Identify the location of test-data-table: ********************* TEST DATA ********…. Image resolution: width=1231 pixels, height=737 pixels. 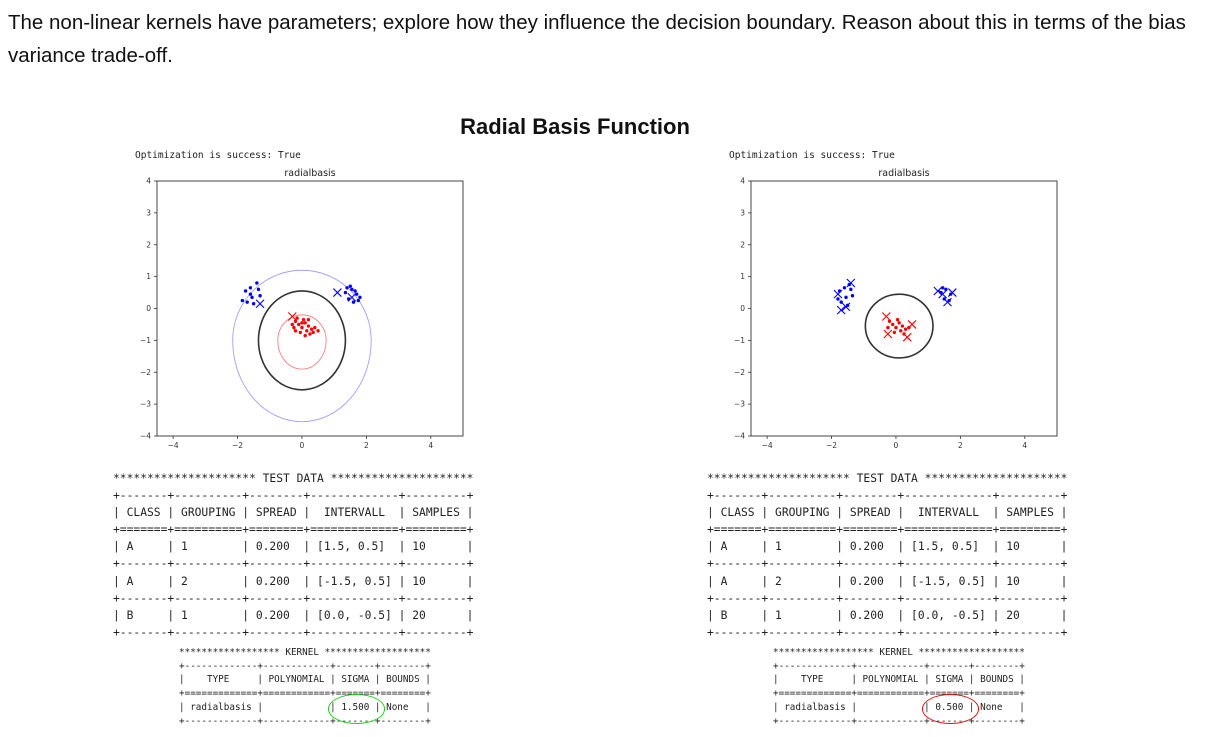
(293, 555).